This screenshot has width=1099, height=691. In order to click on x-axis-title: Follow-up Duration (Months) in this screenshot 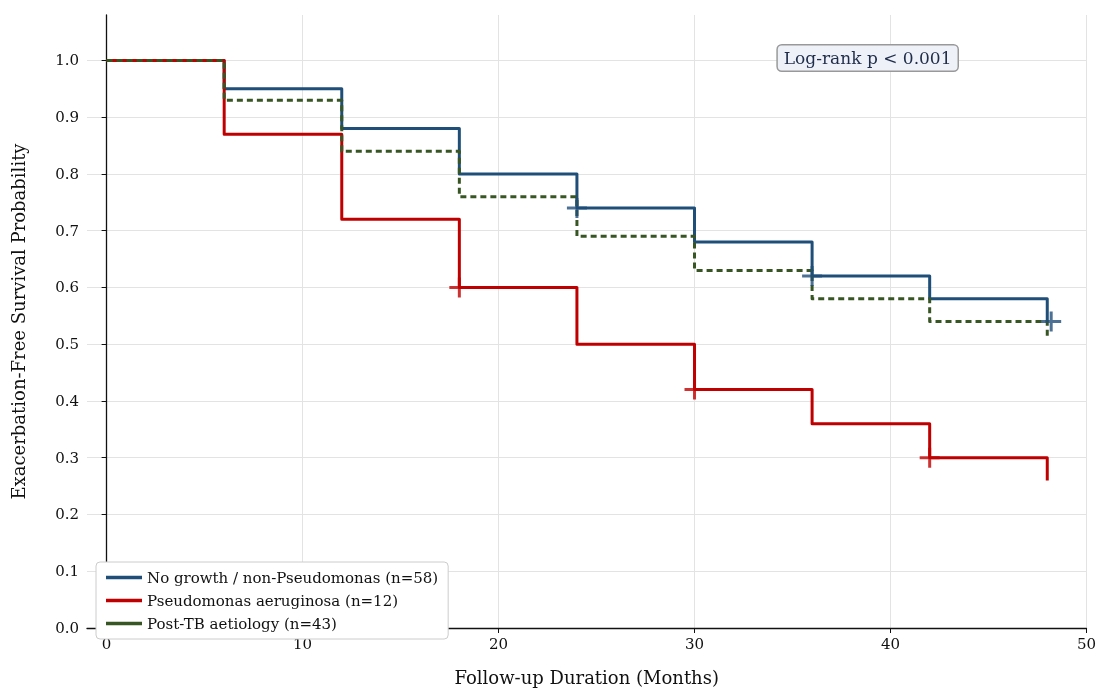, I will do `click(586, 677)`.